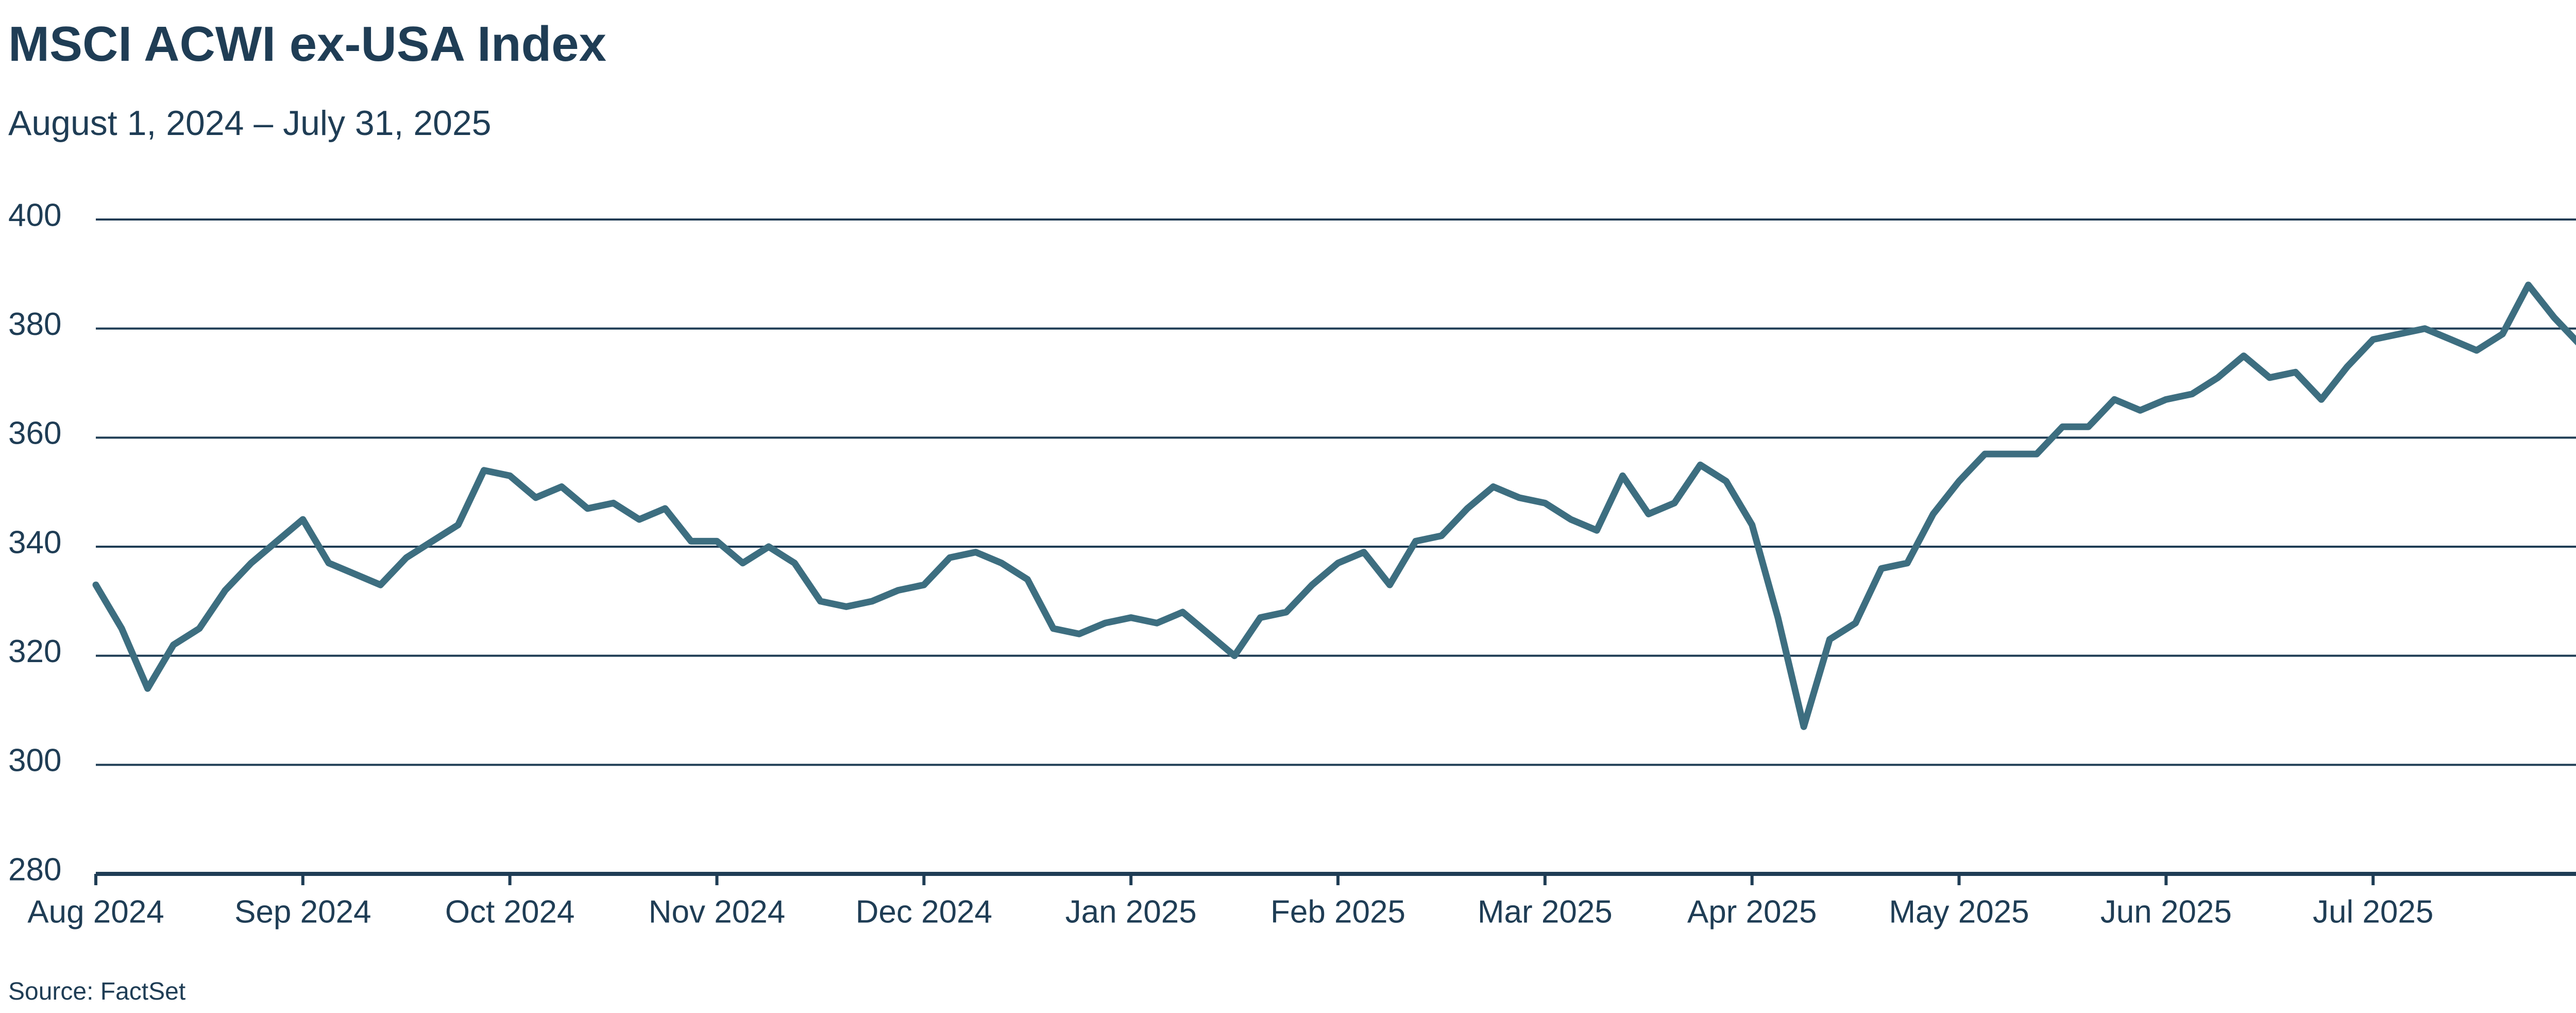  Describe the element at coordinates (302, 912) in the screenshot. I see `x-tick-label: Sep 2024` at that location.